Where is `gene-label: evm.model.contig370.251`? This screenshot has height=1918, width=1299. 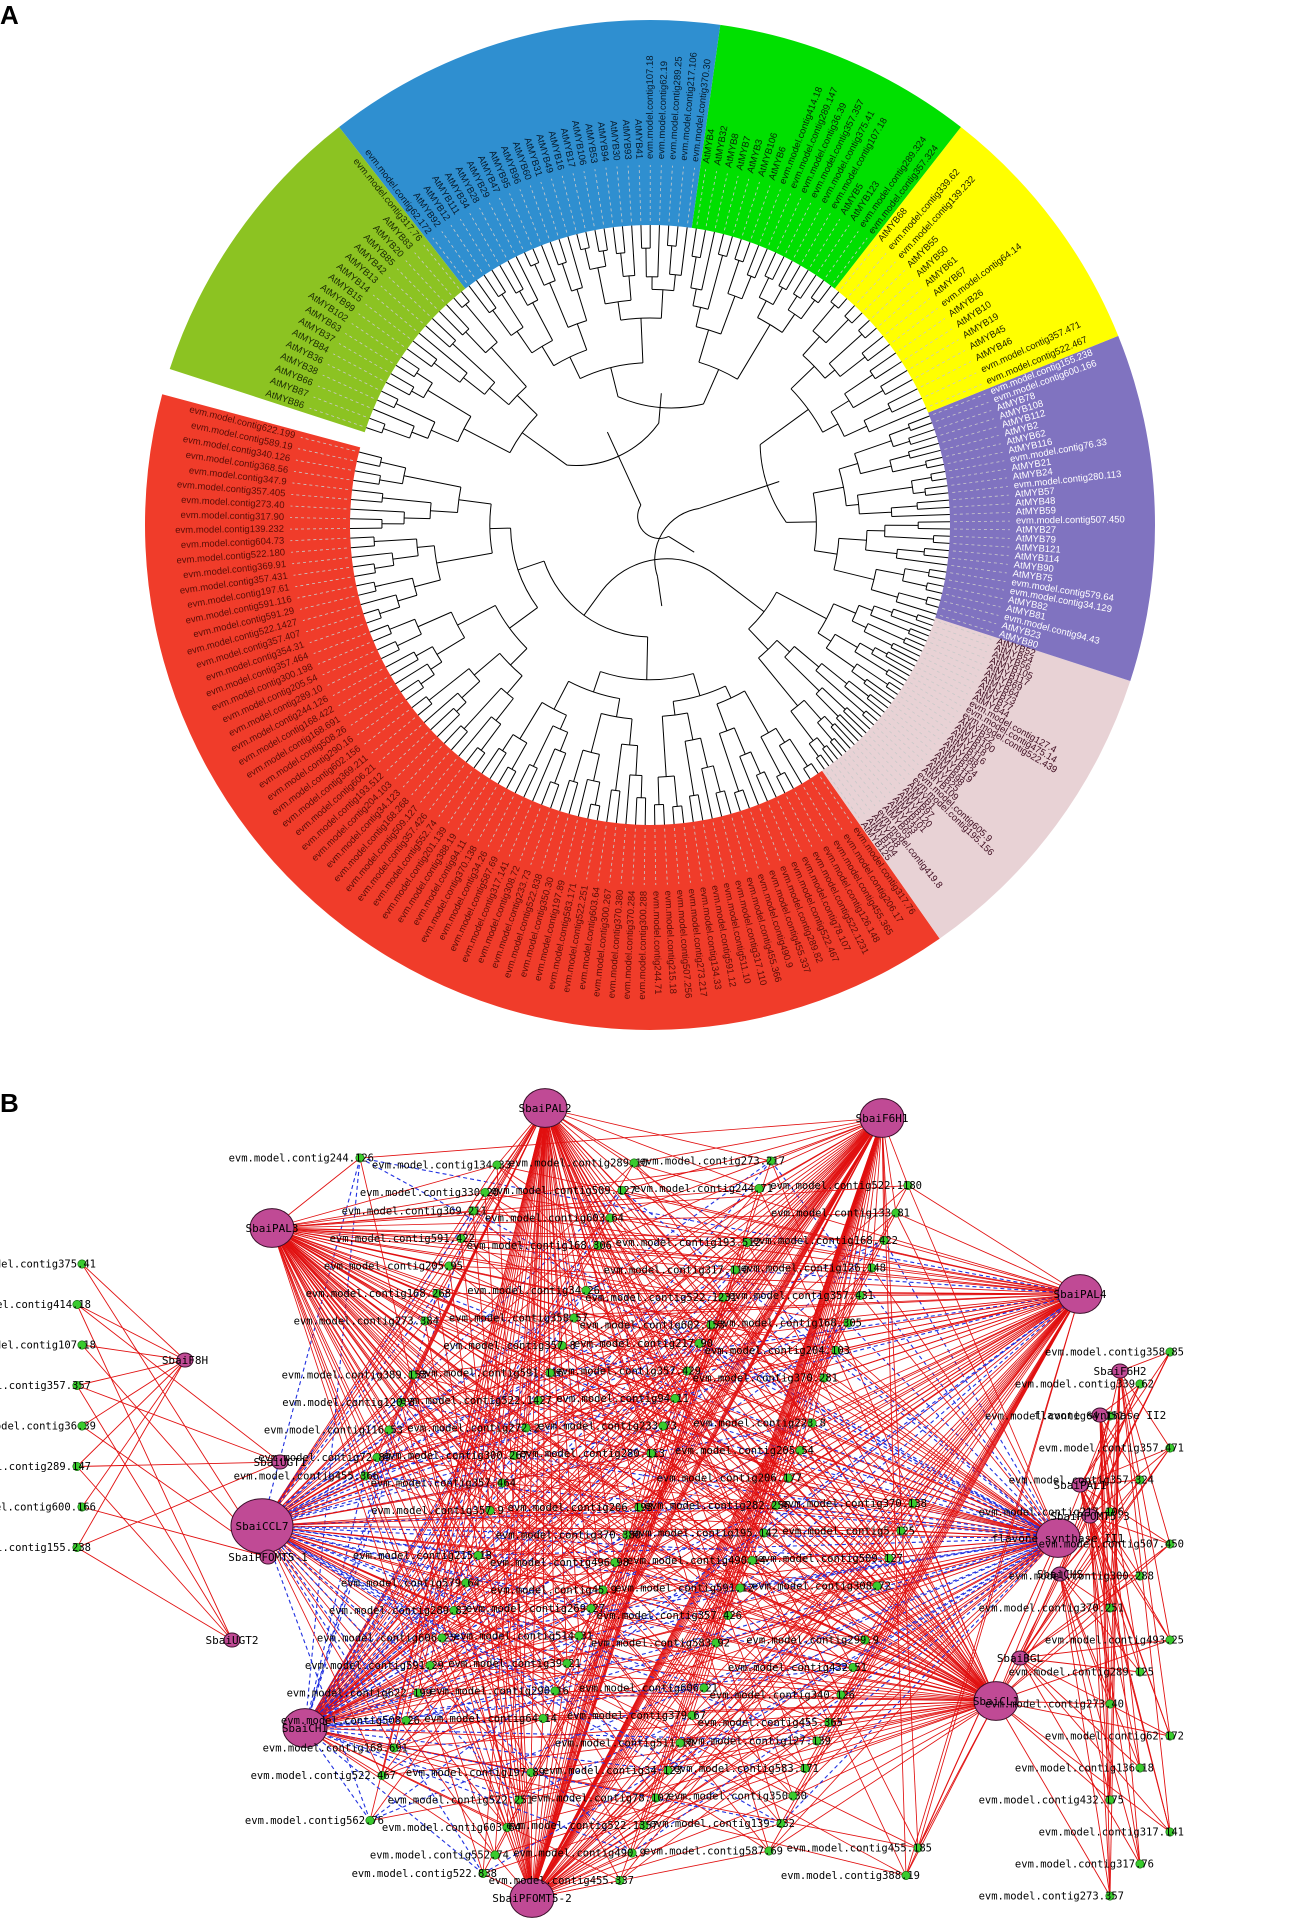
gene-label: evm.model.contig370.251 is located at coordinates (1051, 1609).